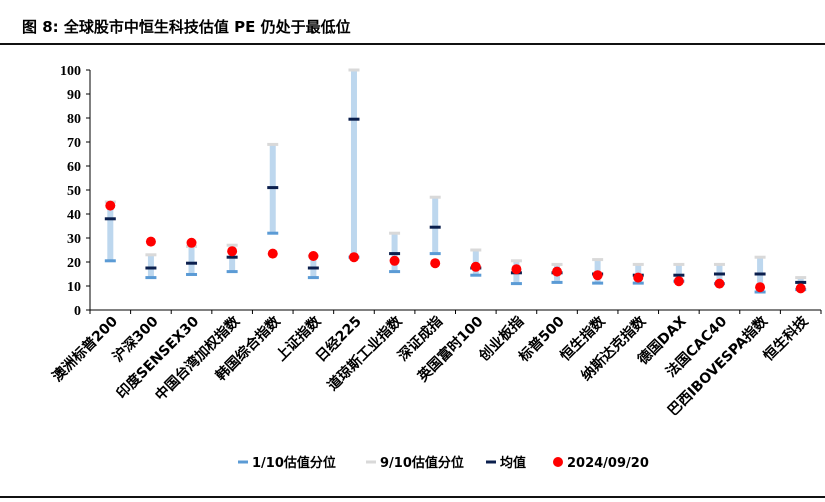 The height and width of the screenshot is (502, 825). Describe the element at coordinates (513, 463) in the screenshot. I see `legend-label: 均值` at that location.